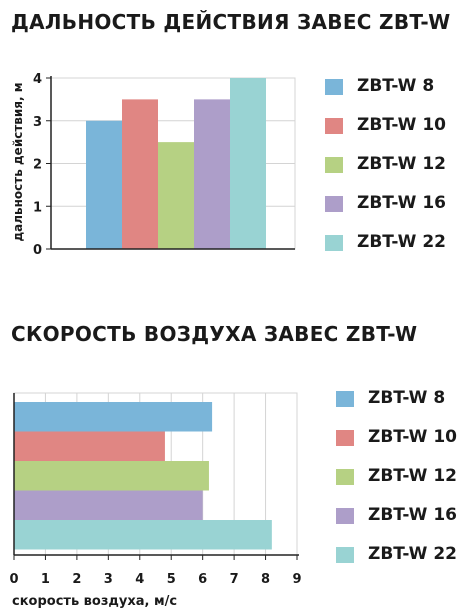 This screenshot has height=615, width=469. Describe the element at coordinates (108, 579) in the screenshot. I see `chart-2-x-tick-label: 3` at that location.